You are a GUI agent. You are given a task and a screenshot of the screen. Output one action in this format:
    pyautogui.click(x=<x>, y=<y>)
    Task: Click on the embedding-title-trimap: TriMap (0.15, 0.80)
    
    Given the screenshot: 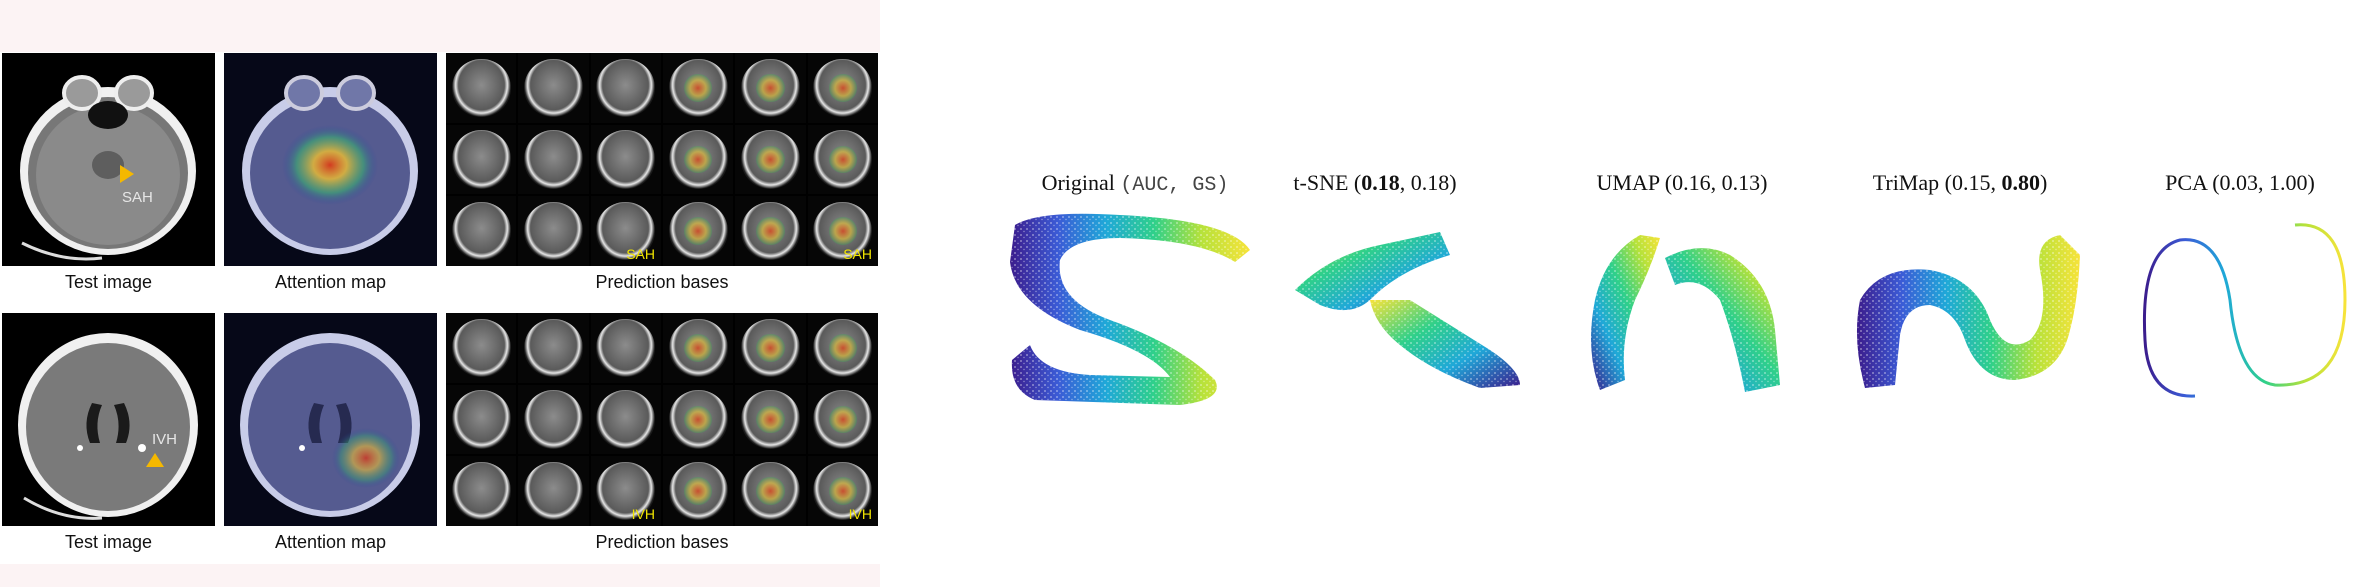 What is the action you would take?
    pyautogui.click(x=1960, y=182)
    